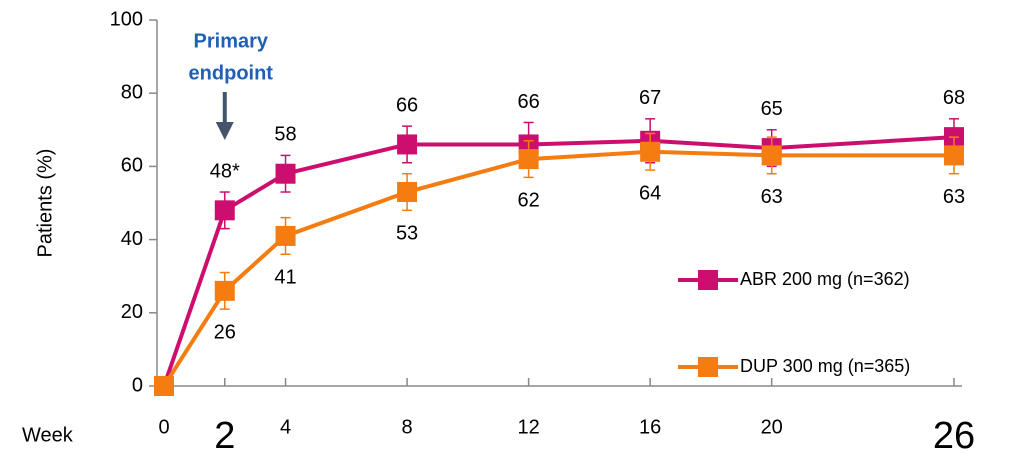 The image size is (1012, 453). Describe the element at coordinates (224, 434) in the screenshot. I see `x-tick-label: 2` at that location.